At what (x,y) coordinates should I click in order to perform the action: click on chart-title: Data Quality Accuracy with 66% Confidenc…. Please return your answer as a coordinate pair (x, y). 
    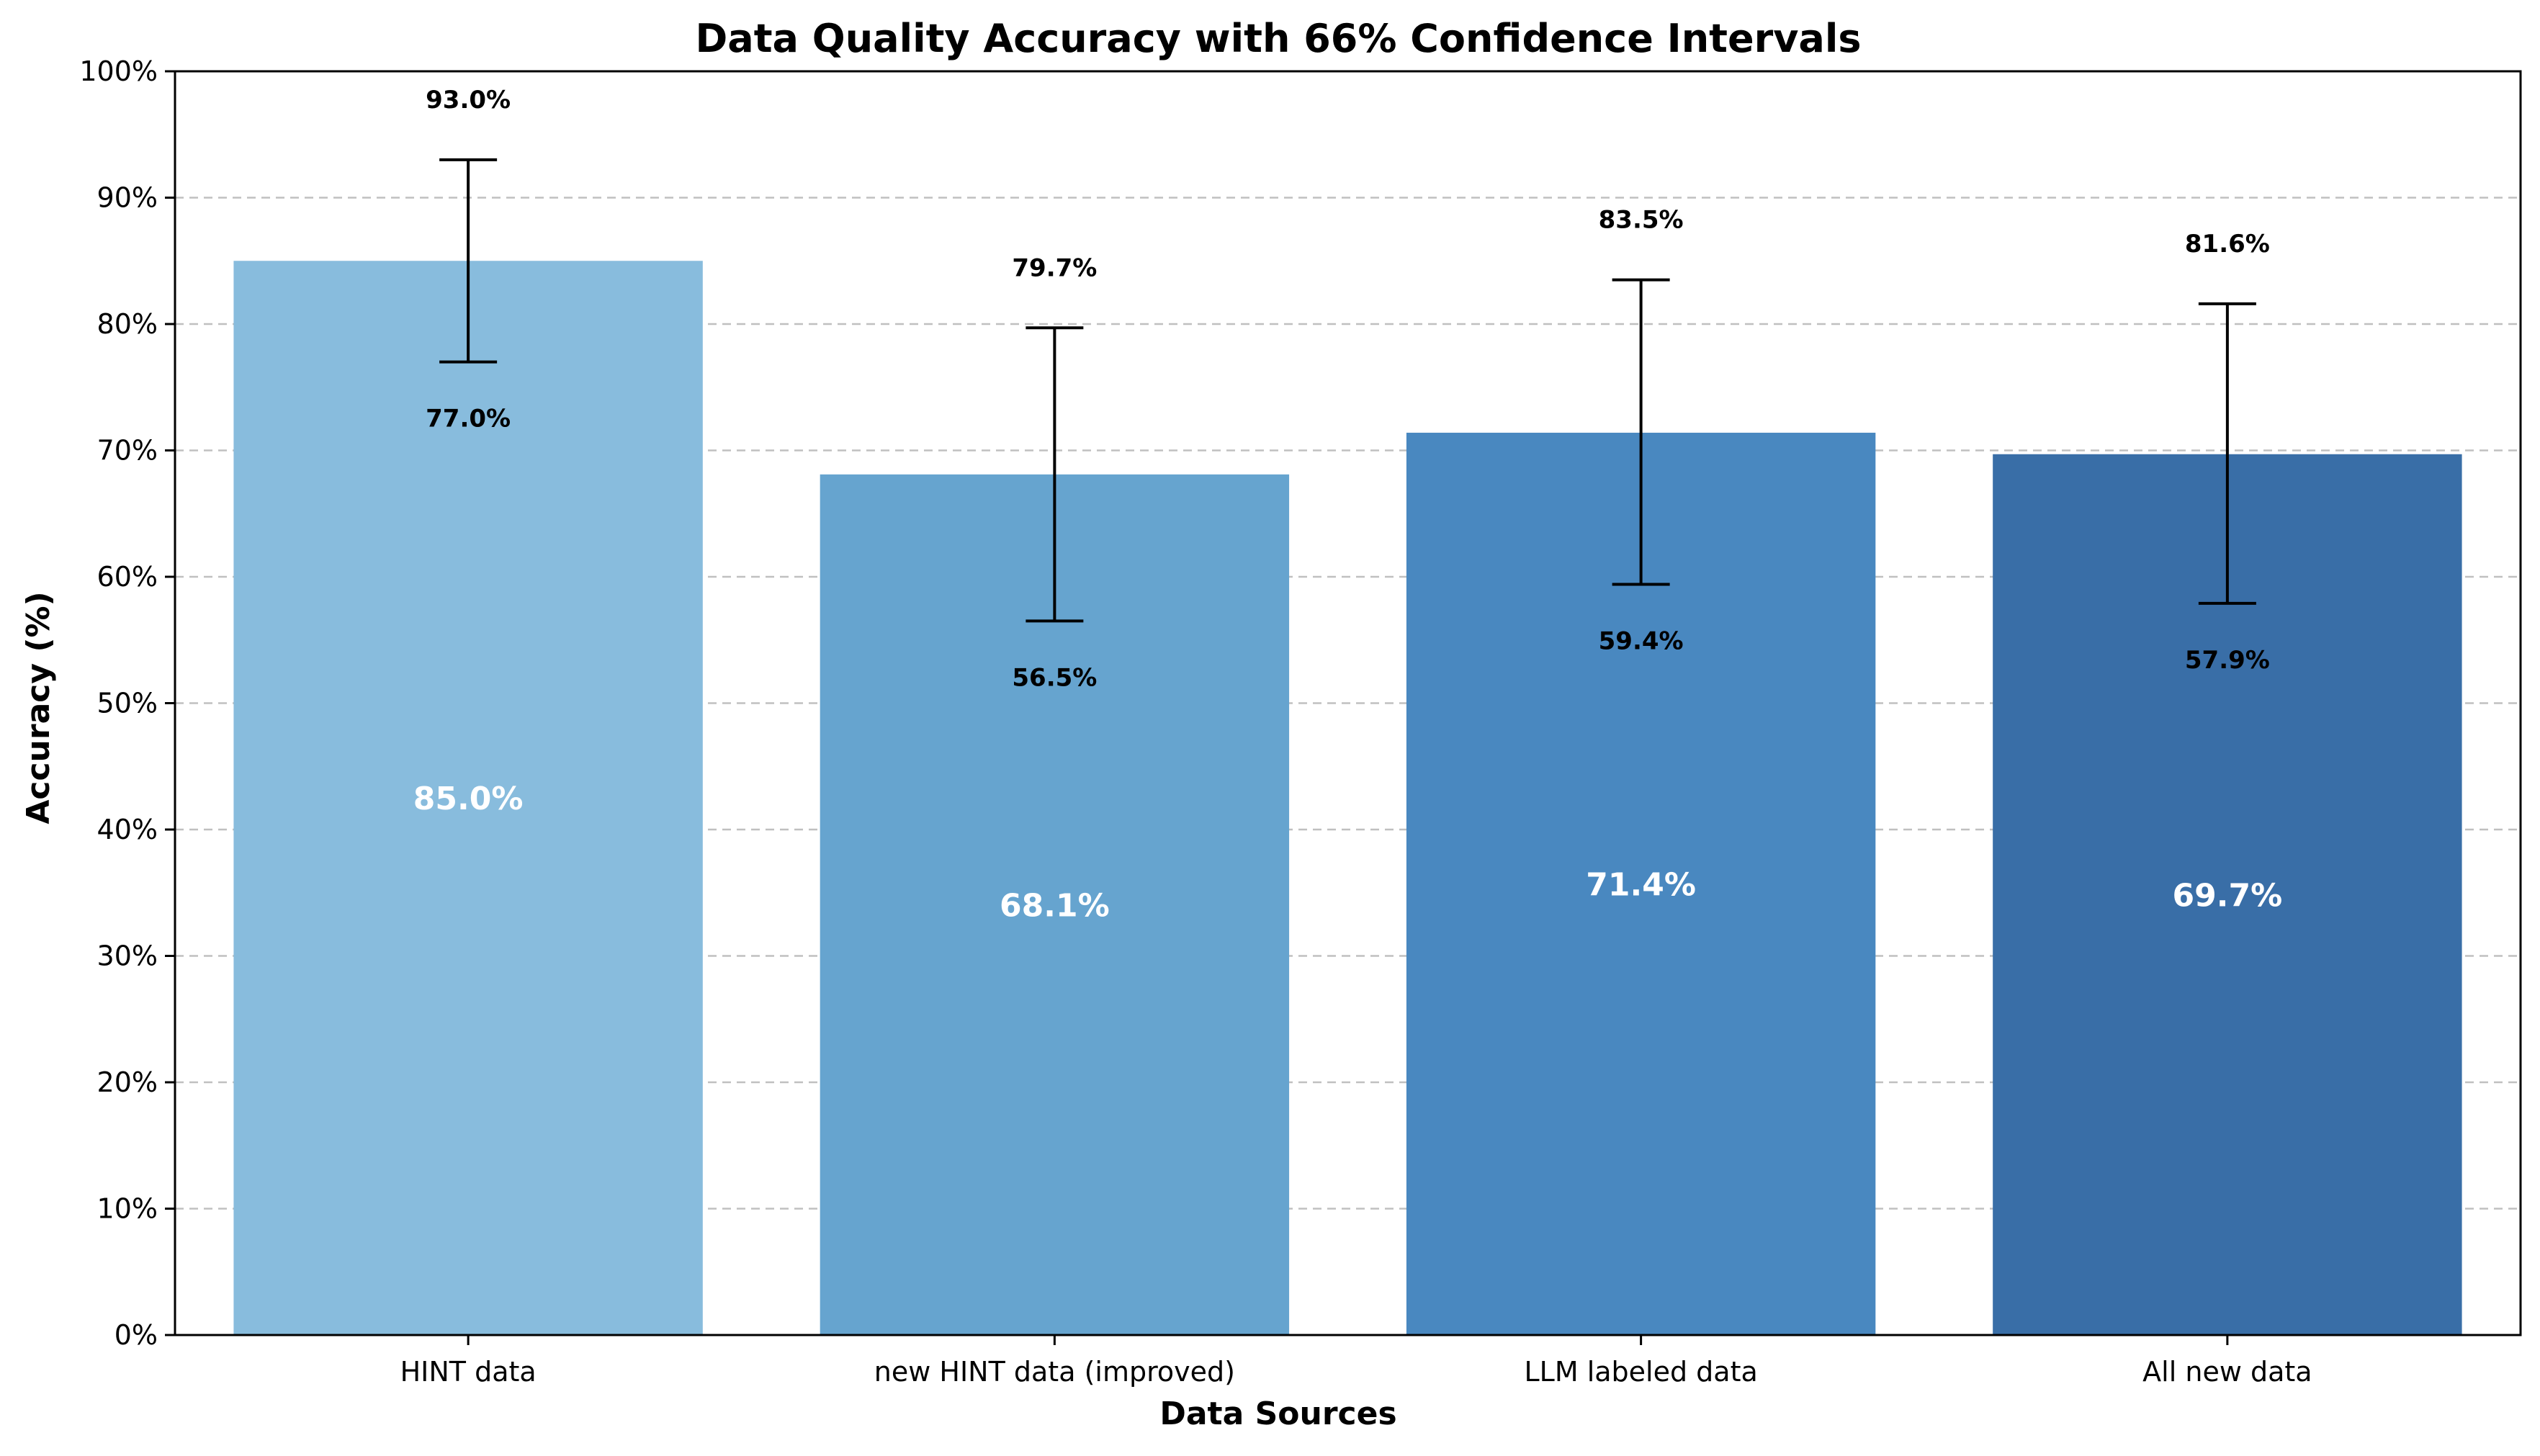
    Looking at the image, I should click on (1278, 38).